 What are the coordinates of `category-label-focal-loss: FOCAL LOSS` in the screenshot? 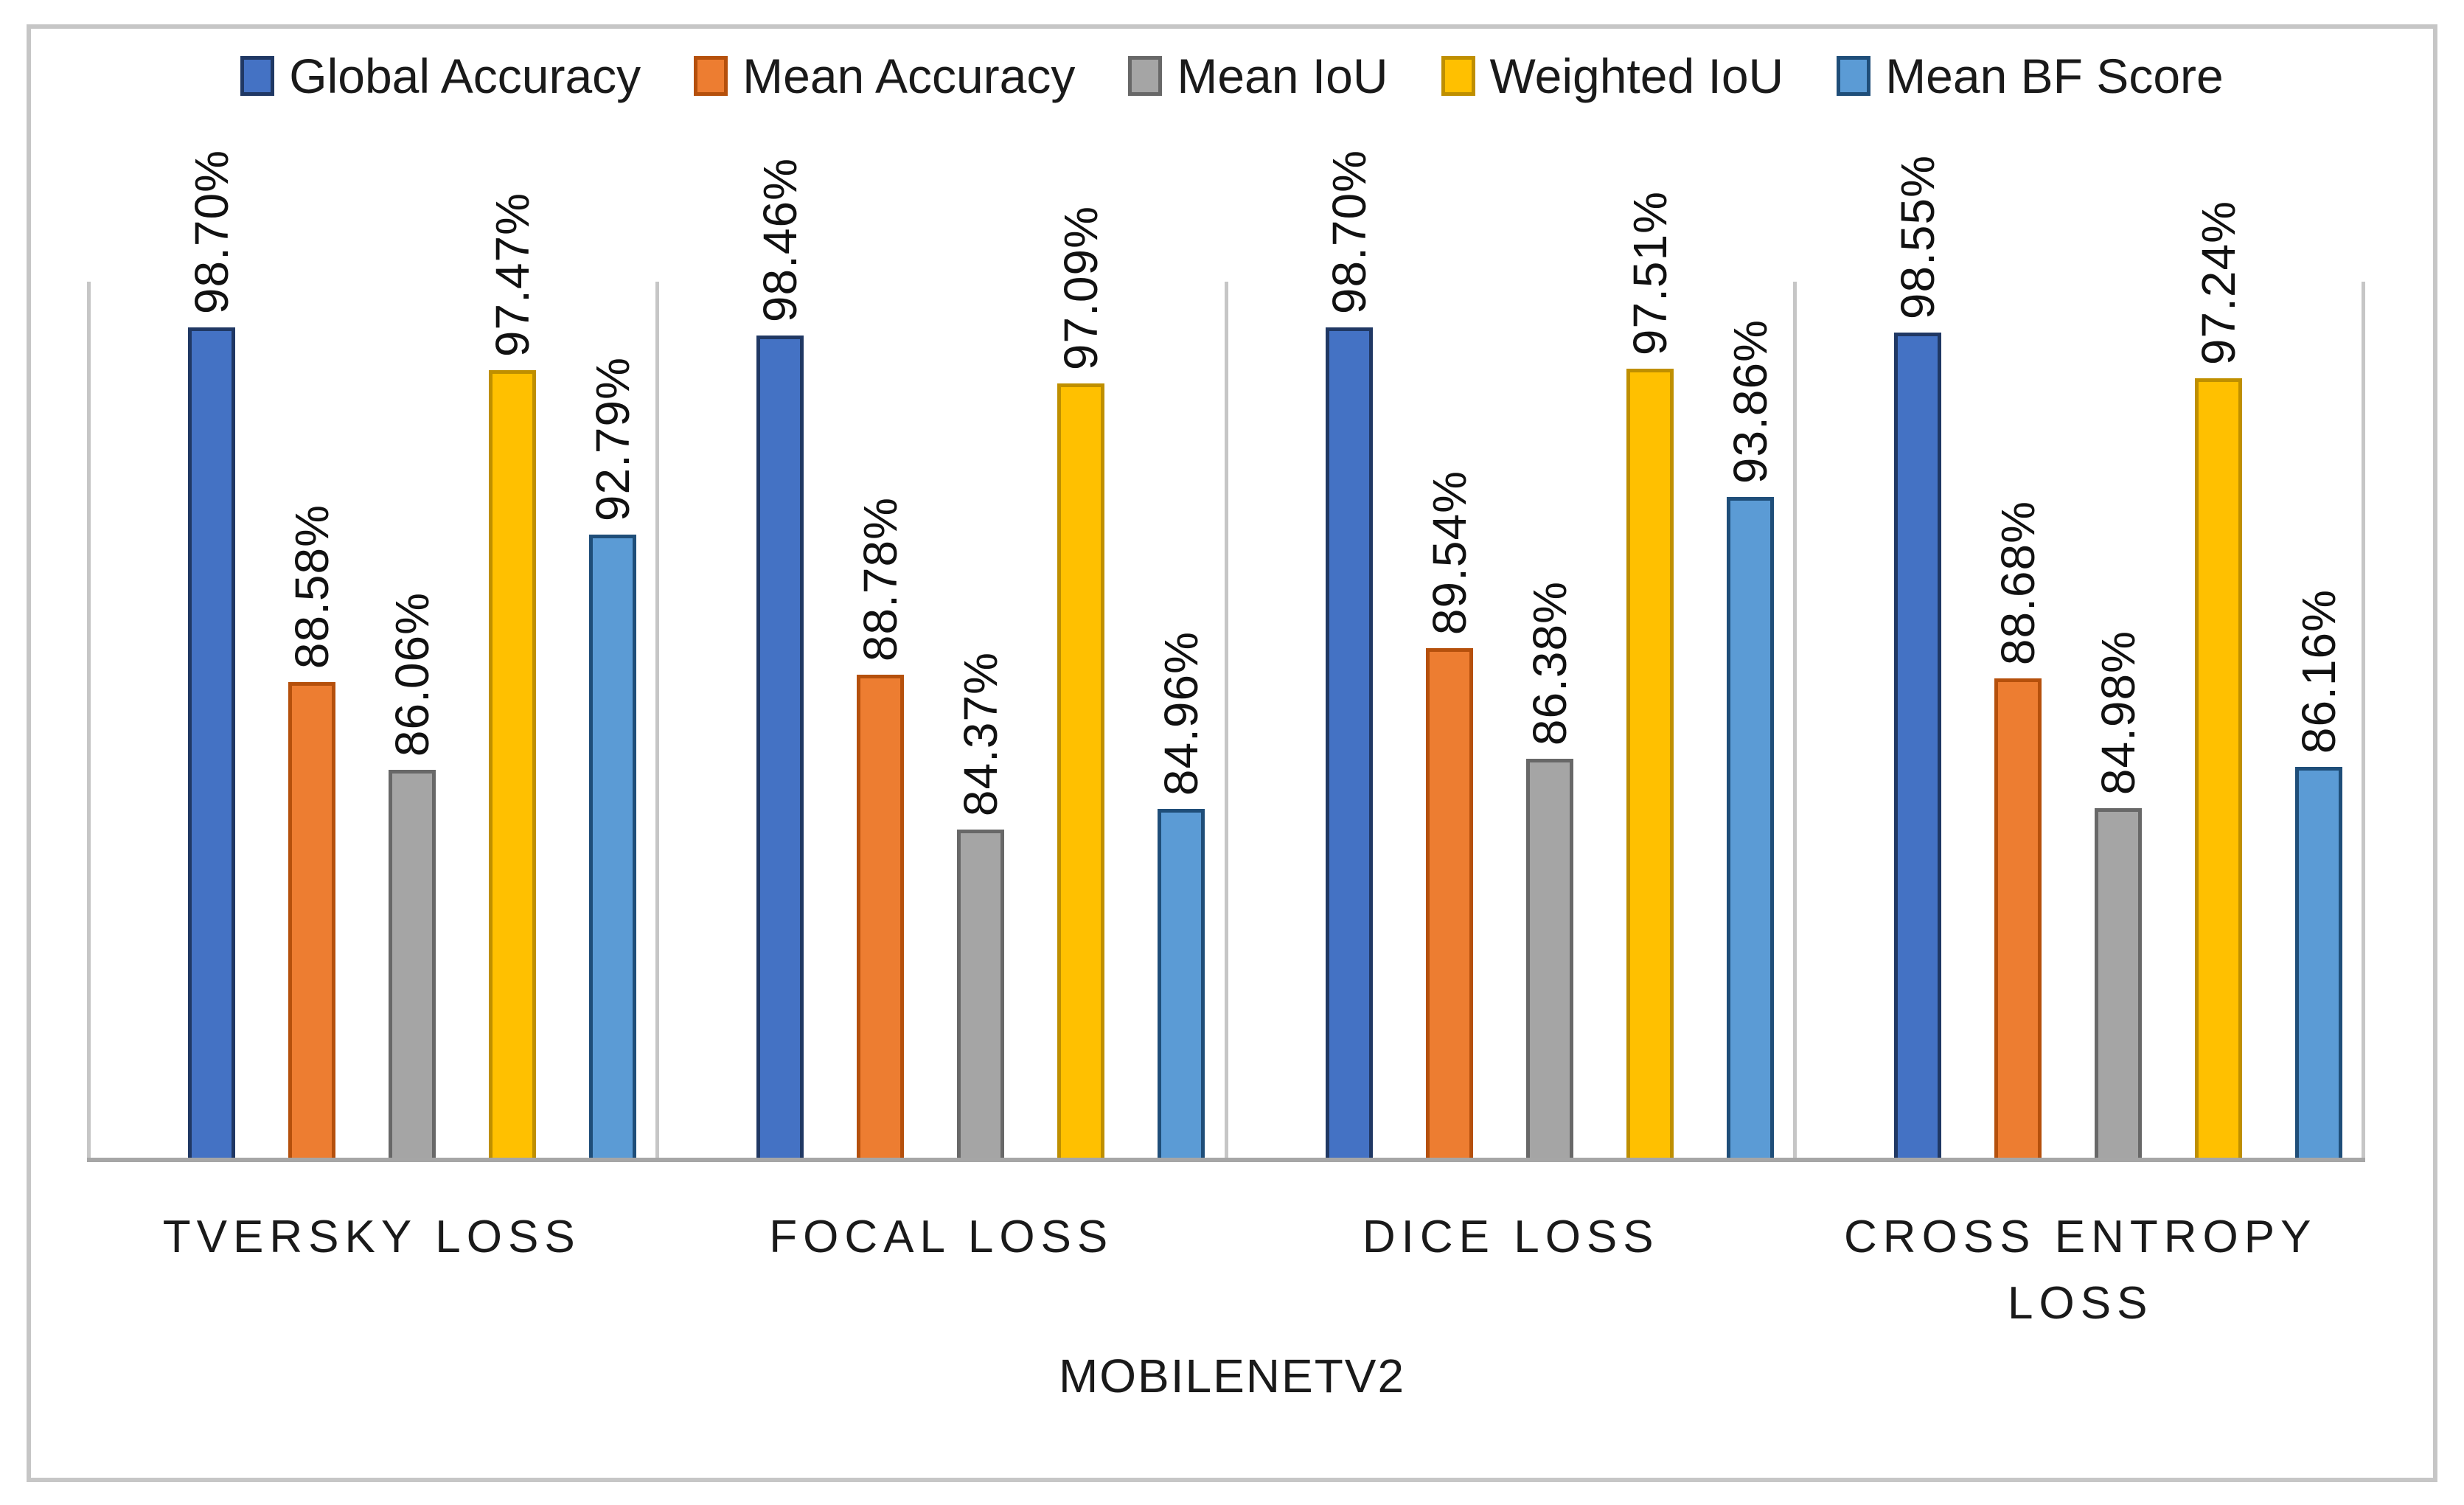 It's located at (941, 1237).